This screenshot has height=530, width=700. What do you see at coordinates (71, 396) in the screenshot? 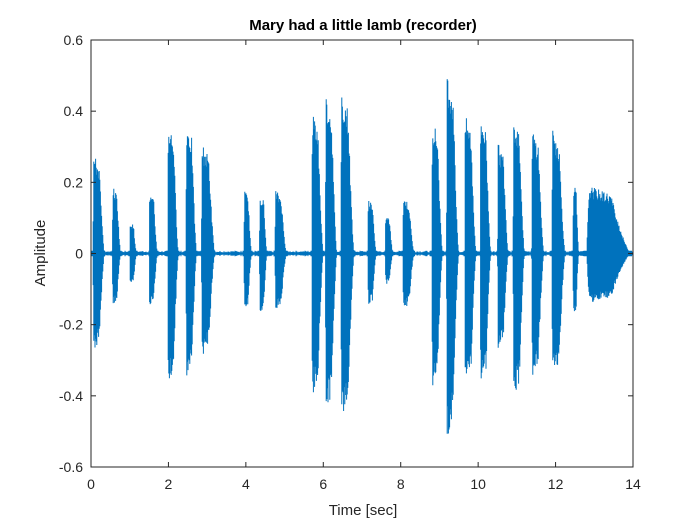
I see `y-tick-label: -0.4` at bounding box center [71, 396].